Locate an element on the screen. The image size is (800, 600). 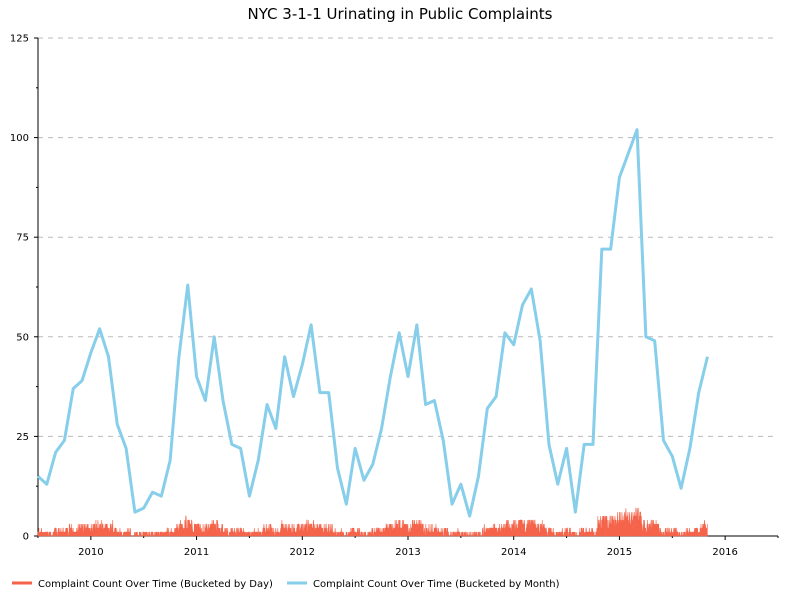
x-tick-label: 2015 is located at coordinates (619, 552).